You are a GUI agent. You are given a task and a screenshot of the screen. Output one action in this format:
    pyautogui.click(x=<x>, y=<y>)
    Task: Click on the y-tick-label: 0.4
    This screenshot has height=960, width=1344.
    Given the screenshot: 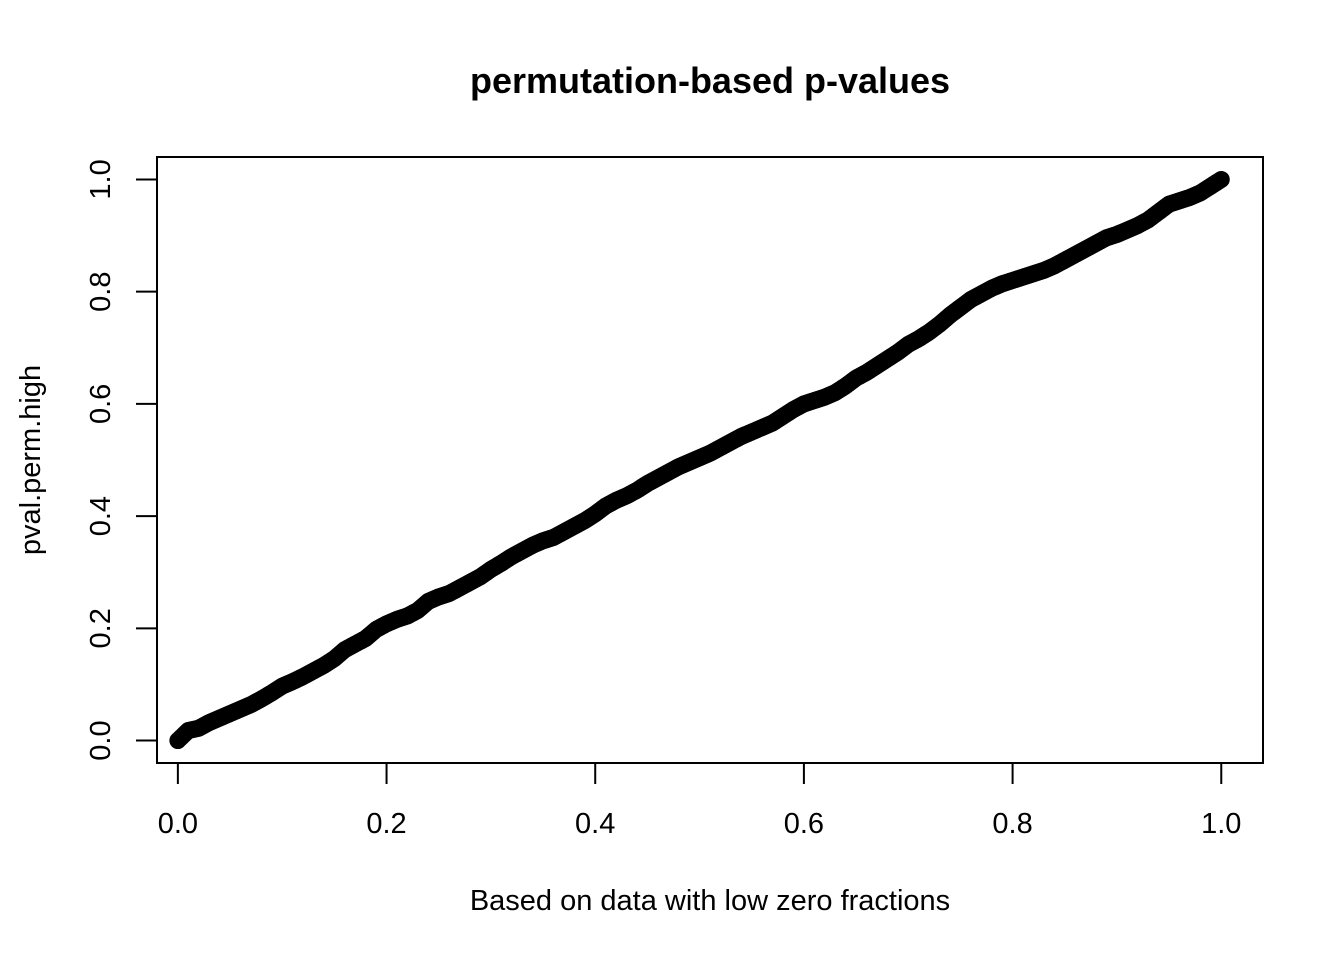 What is the action you would take?
    pyautogui.click(x=101, y=516)
    